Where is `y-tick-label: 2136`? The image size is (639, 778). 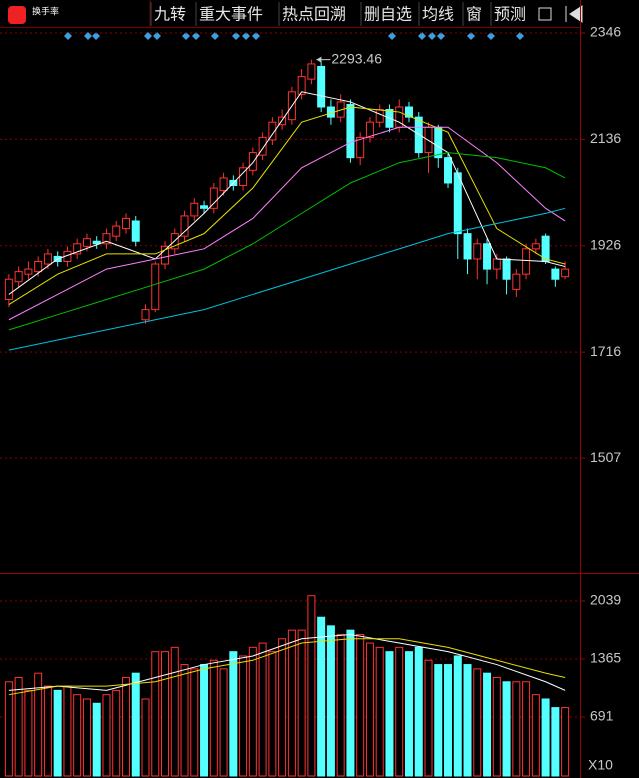
y-tick-label: 2136 is located at coordinates (605, 138).